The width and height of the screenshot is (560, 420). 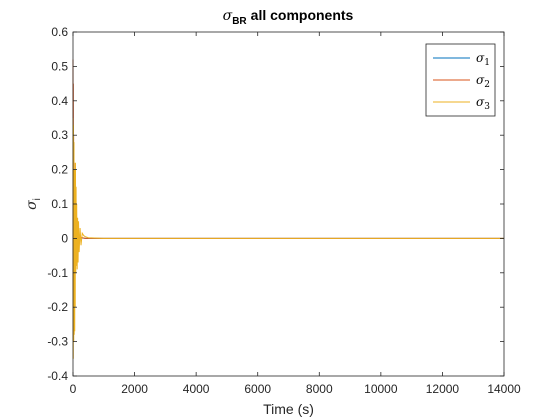 I want to click on x-tick-label: 4000, so click(x=196, y=389).